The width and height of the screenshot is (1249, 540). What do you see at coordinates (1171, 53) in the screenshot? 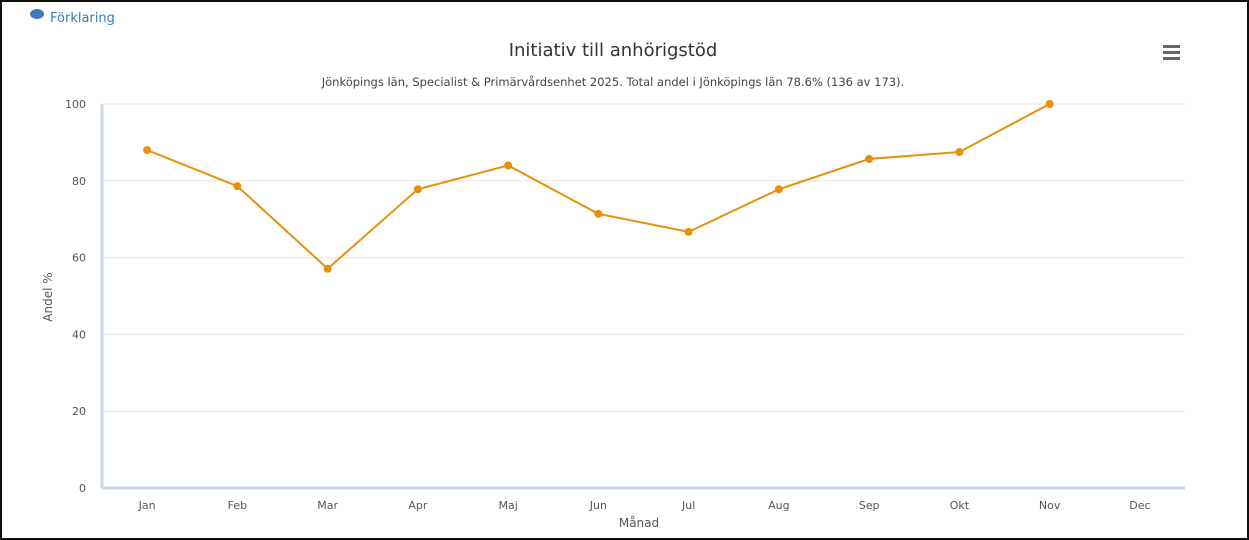
I see `hamburger-menu-icon` at bounding box center [1171, 53].